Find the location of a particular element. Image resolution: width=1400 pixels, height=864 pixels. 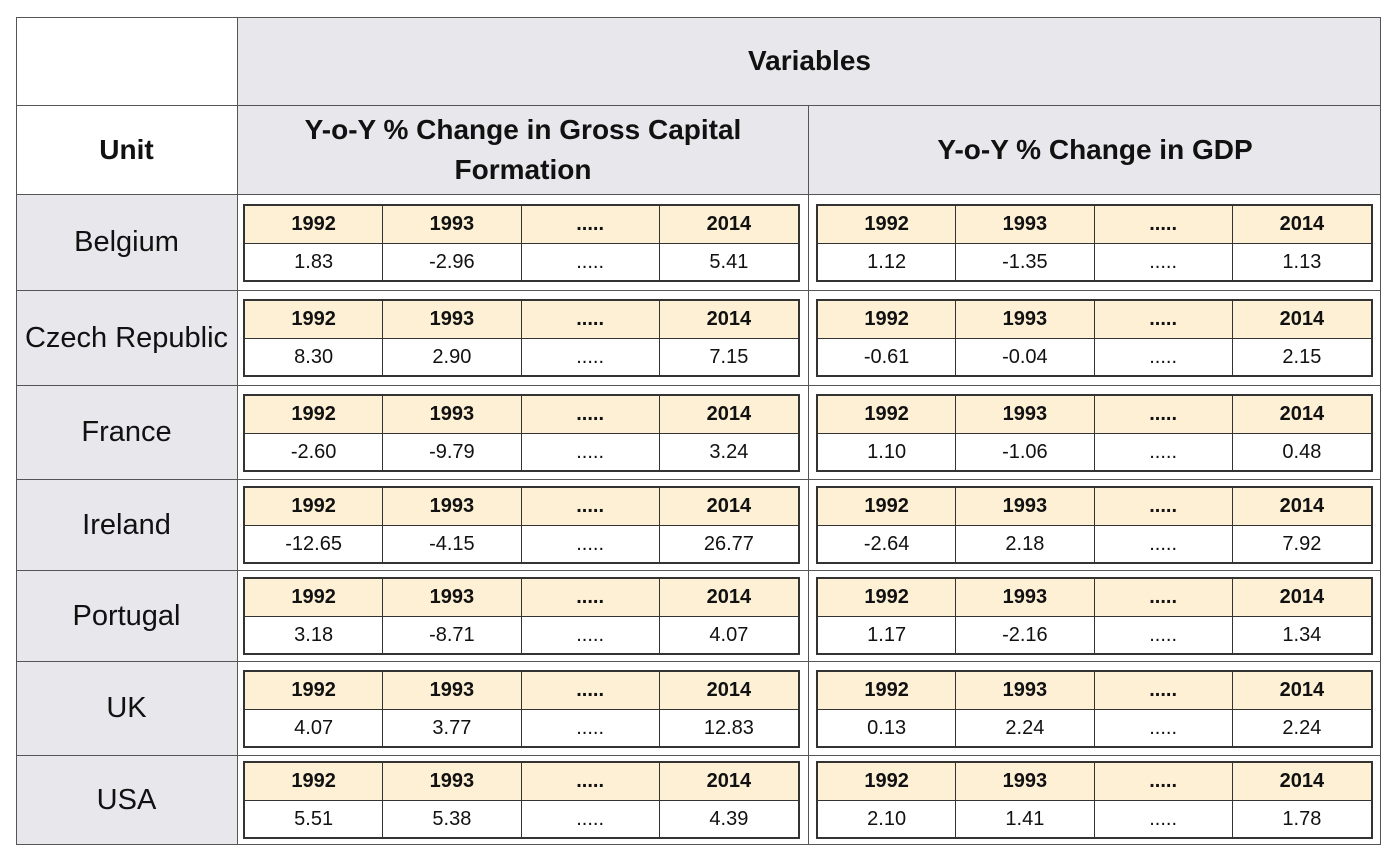

value-cell: 7.15 is located at coordinates (729, 356).